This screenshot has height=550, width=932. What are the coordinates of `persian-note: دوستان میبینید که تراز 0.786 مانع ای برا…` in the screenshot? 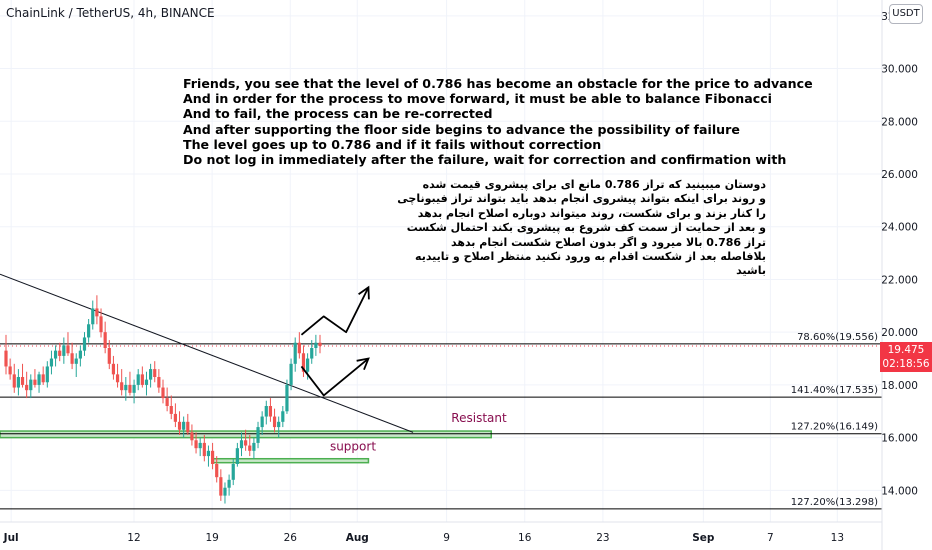 It's located at (581, 228).